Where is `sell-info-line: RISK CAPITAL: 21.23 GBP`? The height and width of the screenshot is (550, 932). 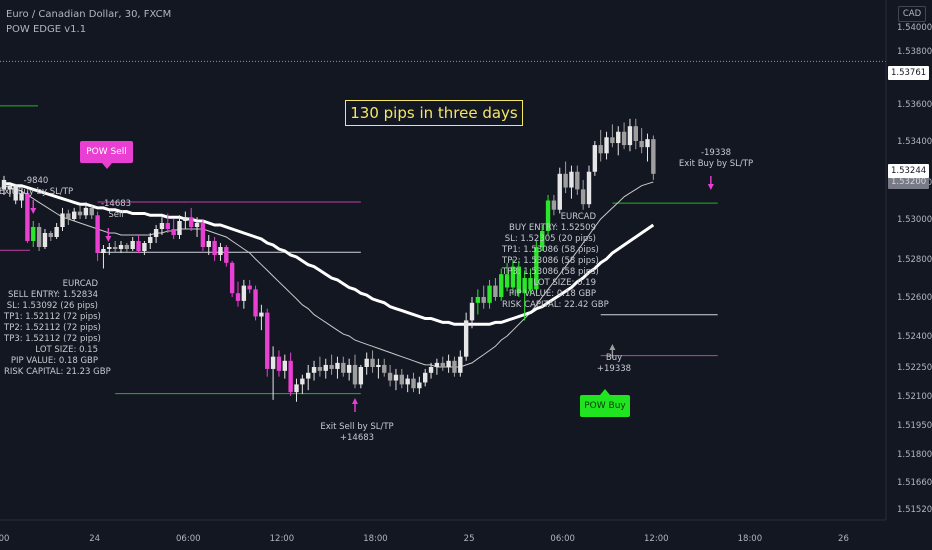
sell-info-line: RISK CAPITAL: 21.23 GBP is located at coordinates (57, 372).